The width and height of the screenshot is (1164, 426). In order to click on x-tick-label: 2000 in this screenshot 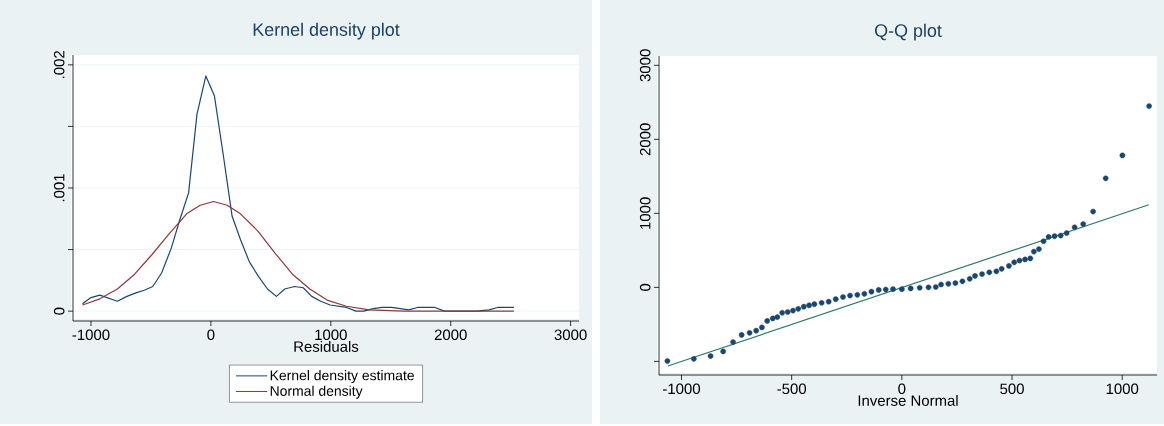, I will do `click(450, 335)`.